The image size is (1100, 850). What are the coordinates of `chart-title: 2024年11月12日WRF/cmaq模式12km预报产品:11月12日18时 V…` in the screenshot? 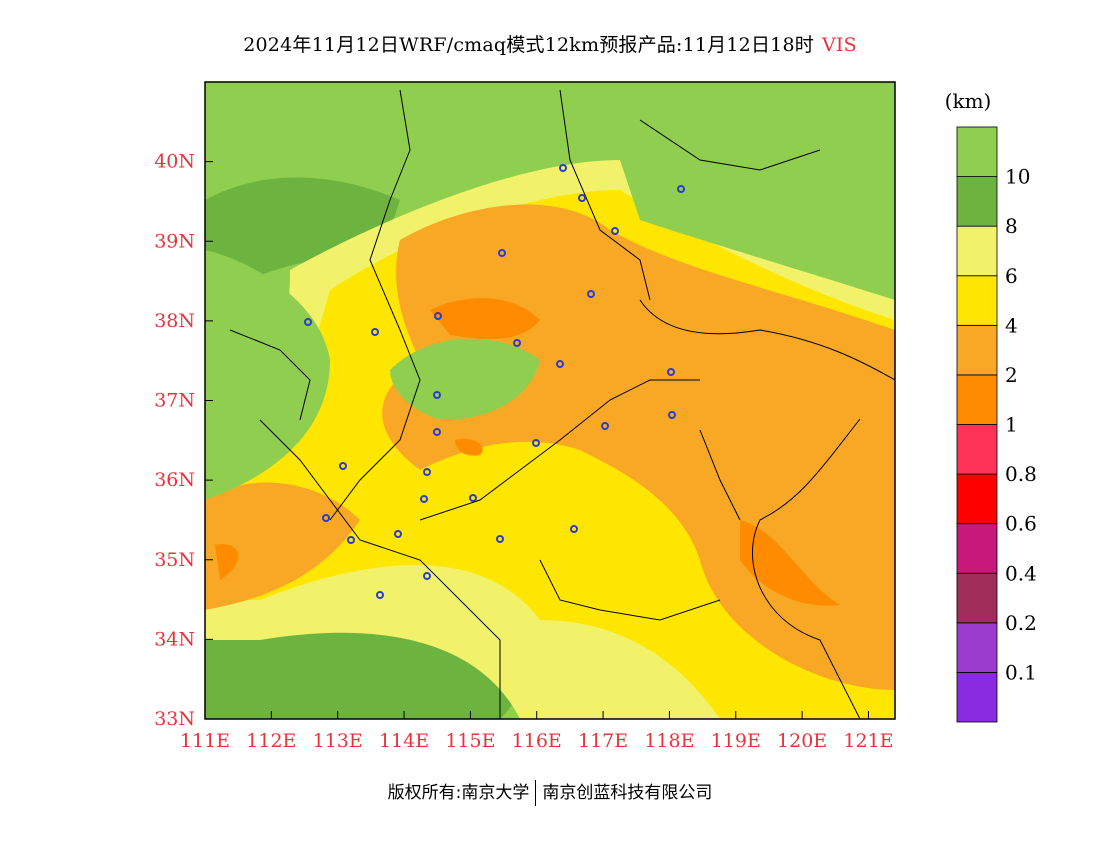 It's located at (550, 43).